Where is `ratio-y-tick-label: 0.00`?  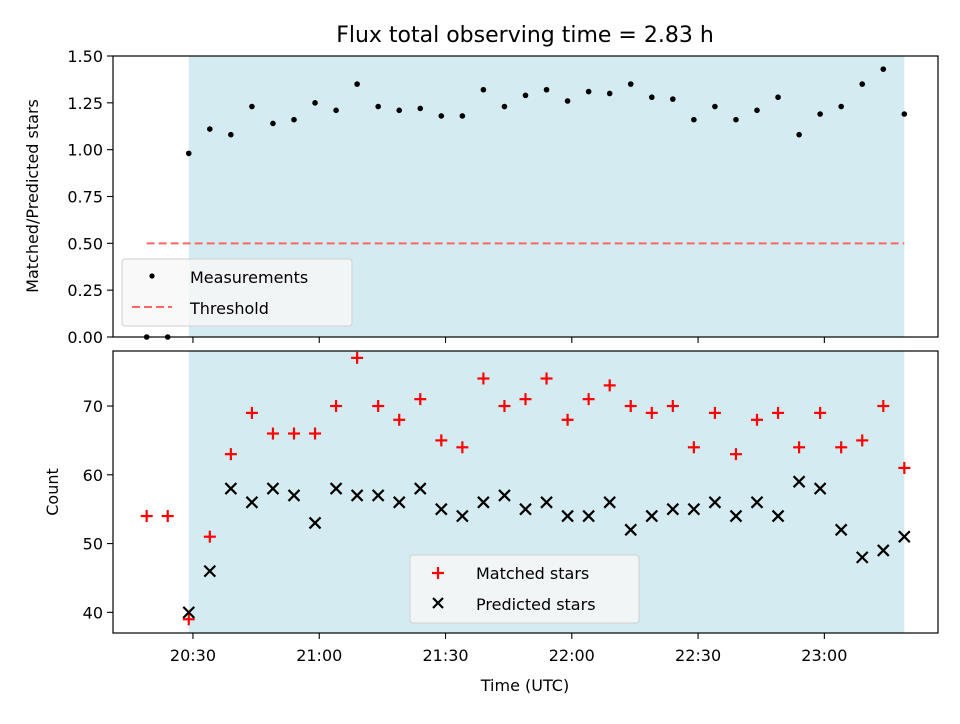 ratio-y-tick-label: 0.00 is located at coordinates (85, 337).